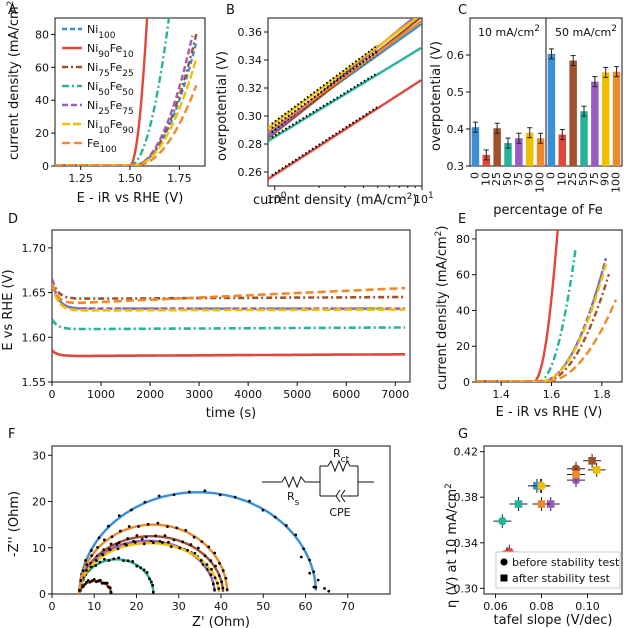 The width and height of the screenshot is (627, 628). Describe the element at coordinates (229, 353) in the screenshot. I see `series-d-Ni90Fe10` at that location.